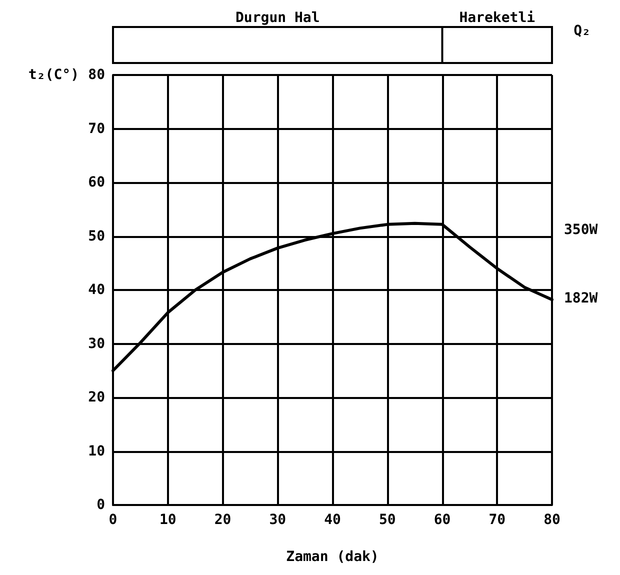 The height and width of the screenshot is (575, 620). I want to click on y-tick-label: 40, so click(96, 290).